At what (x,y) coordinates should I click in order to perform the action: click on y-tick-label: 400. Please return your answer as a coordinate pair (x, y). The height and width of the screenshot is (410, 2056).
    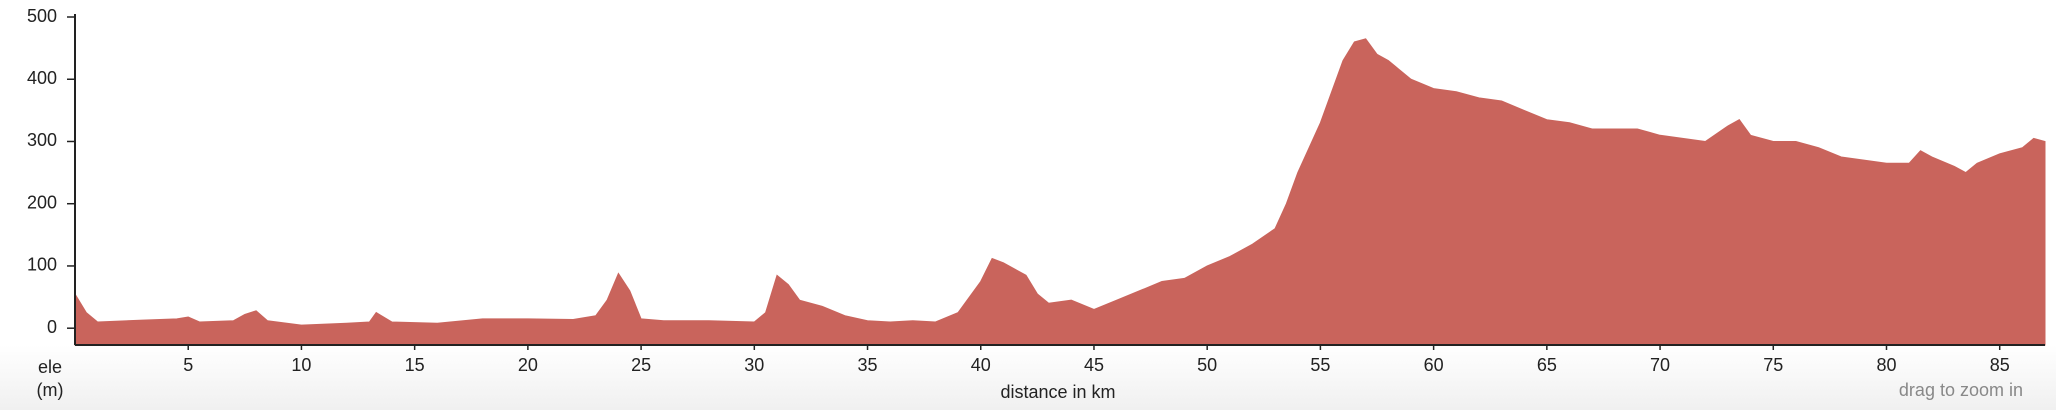
    Looking at the image, I should click on (42, 78).